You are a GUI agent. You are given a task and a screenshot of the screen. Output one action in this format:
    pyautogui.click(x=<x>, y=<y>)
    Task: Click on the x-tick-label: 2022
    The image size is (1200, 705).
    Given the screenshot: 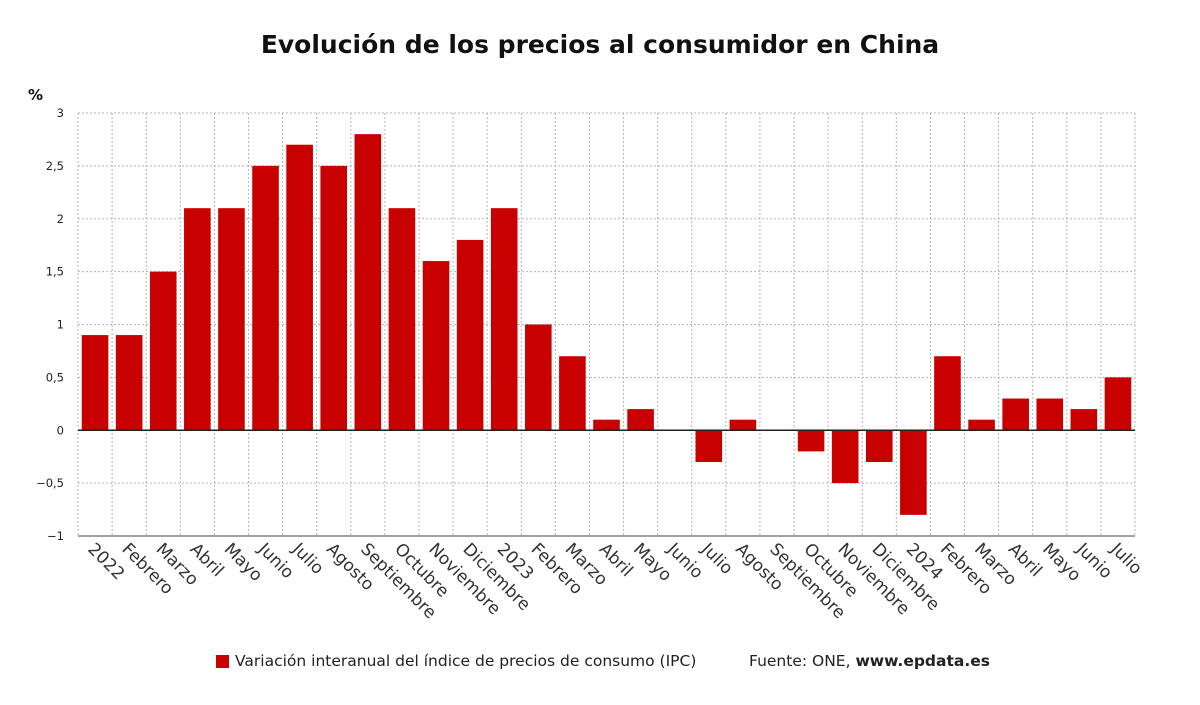 What is the action you would take?
    pyautogui.click(x=106, y=561)
    